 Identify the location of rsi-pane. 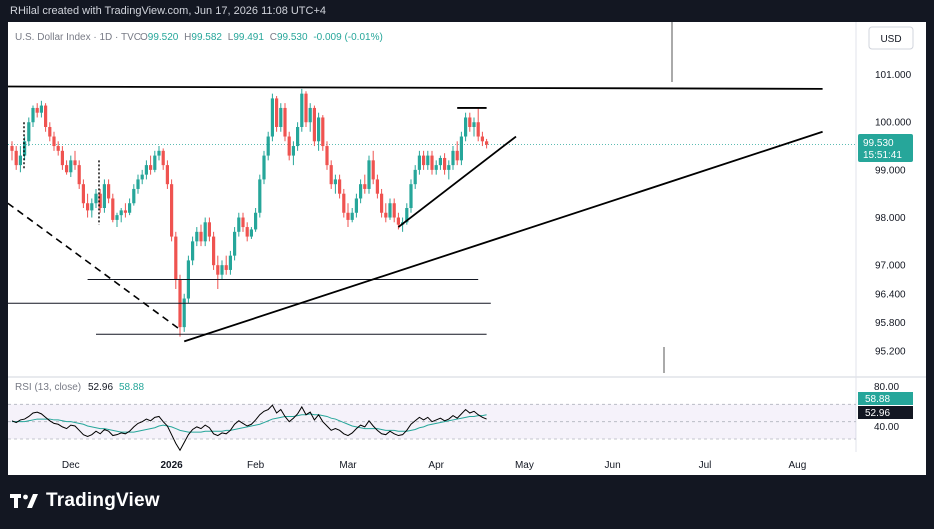
(432, 427).